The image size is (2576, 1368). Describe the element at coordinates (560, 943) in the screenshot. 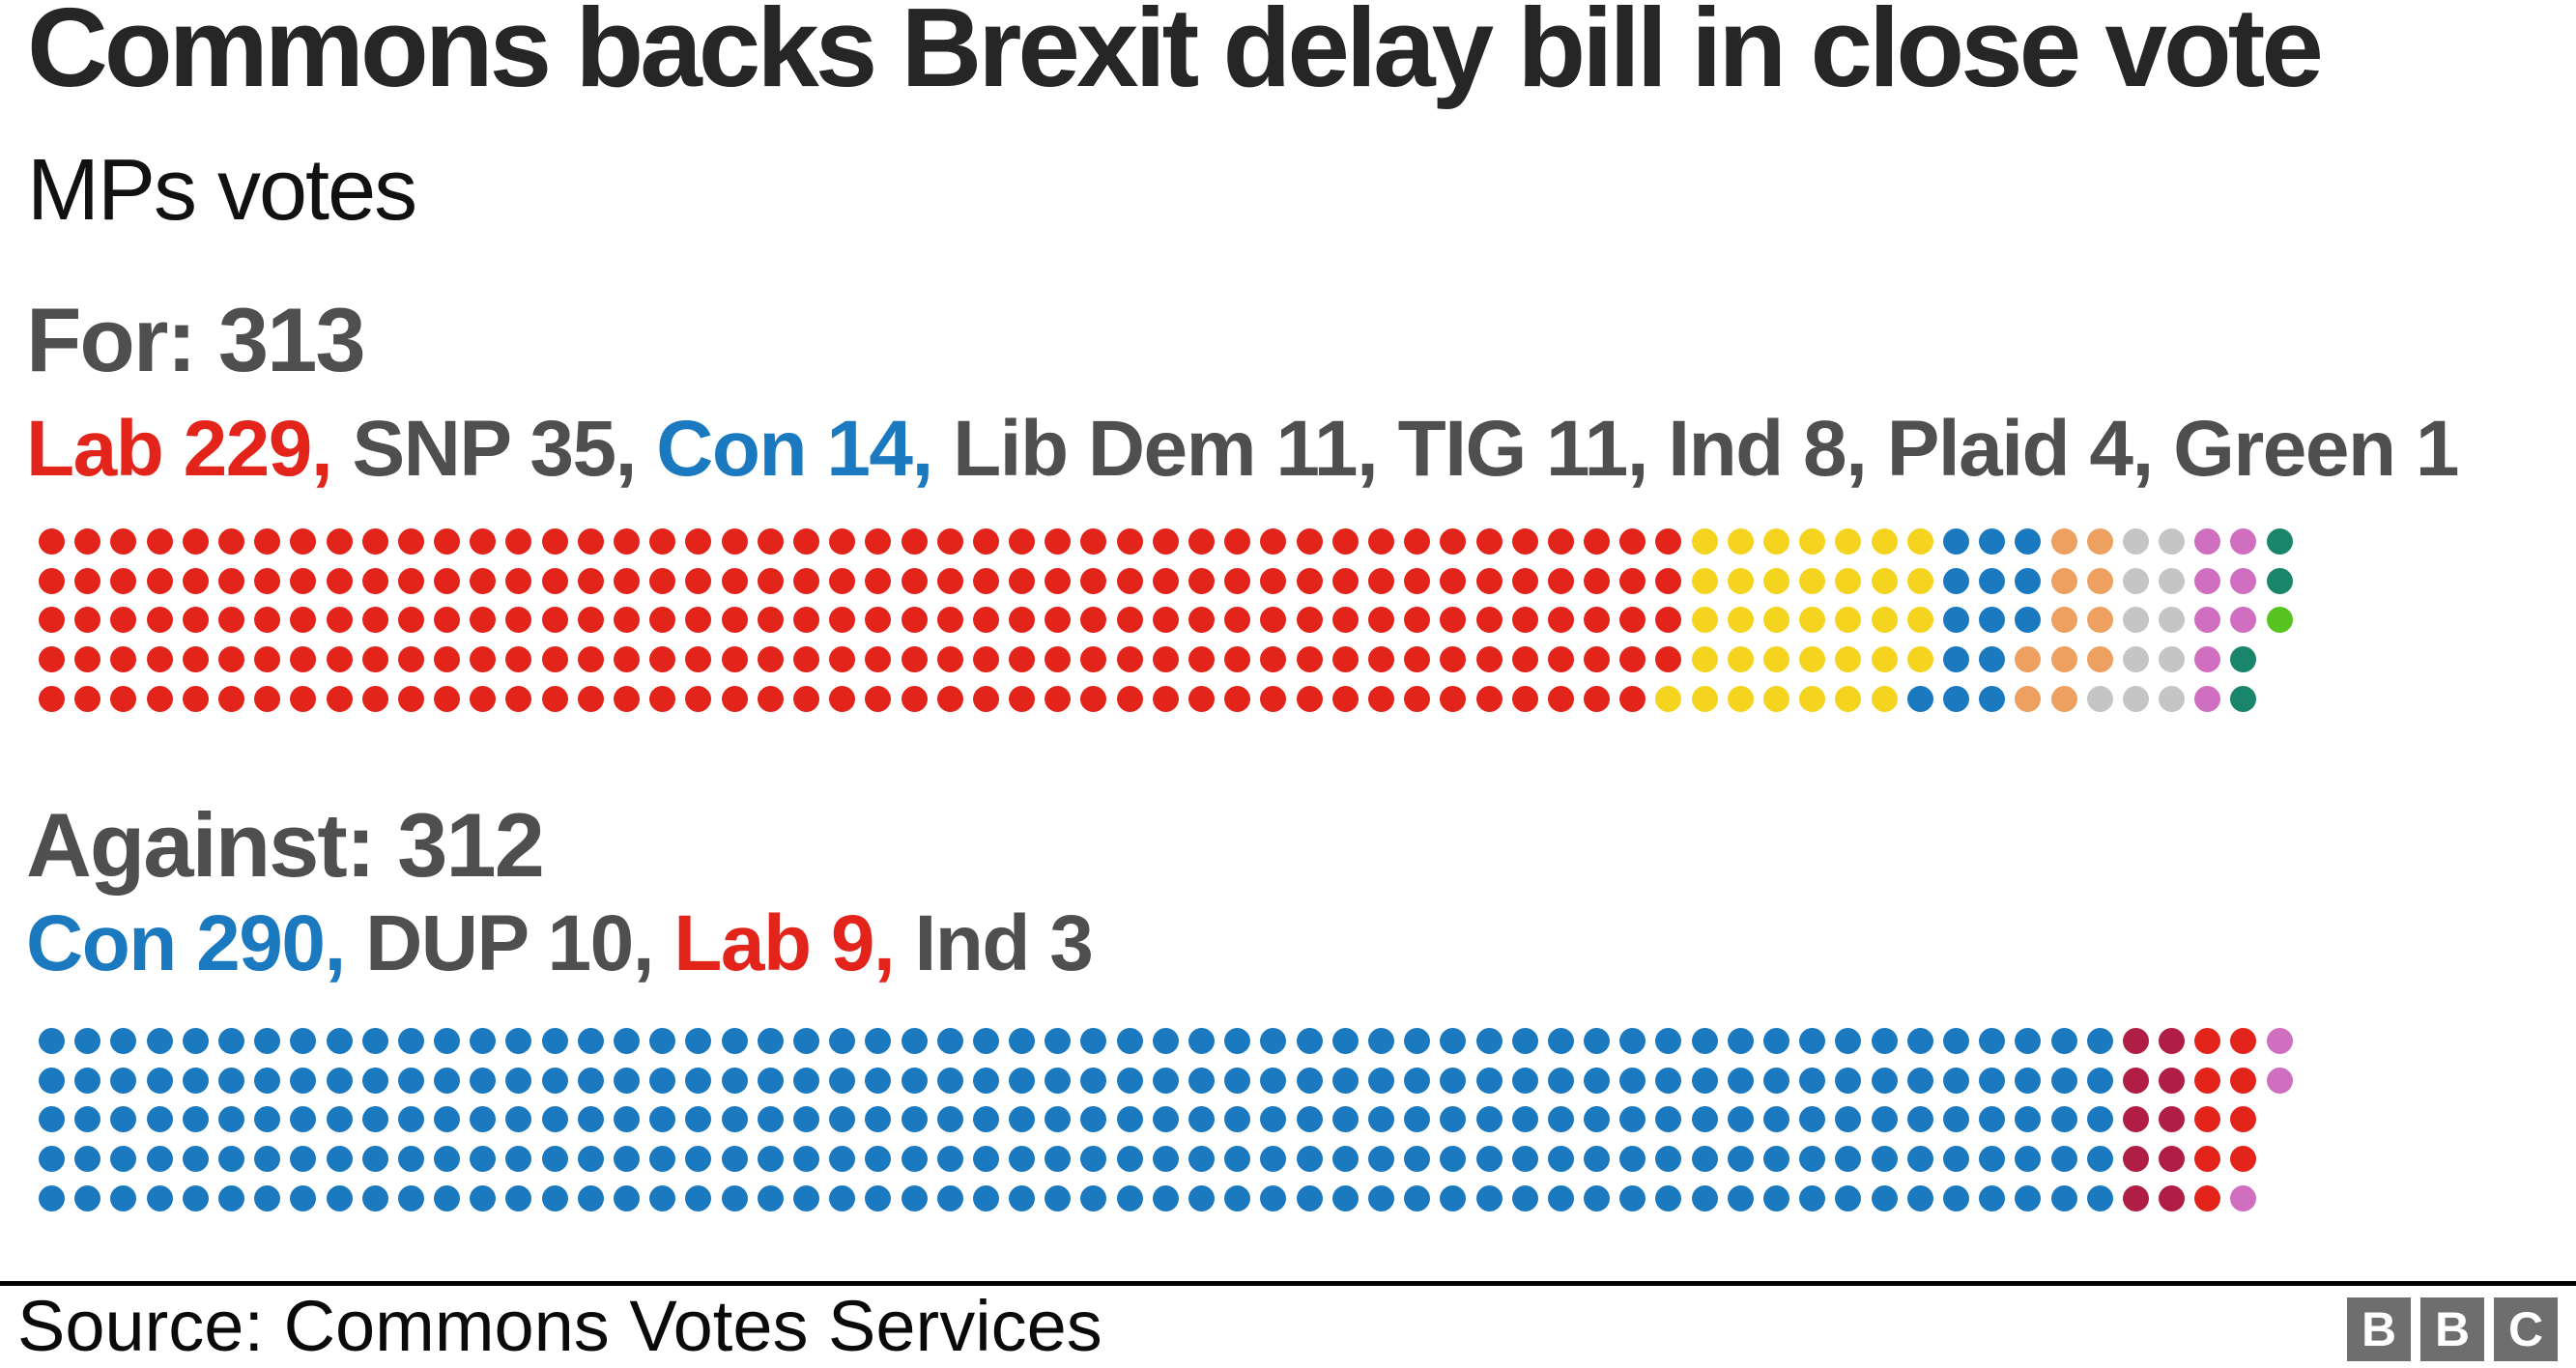

I see `against-party-breakdown: Con 290, DUP 10, Lab 9, Ind 3` at that location.